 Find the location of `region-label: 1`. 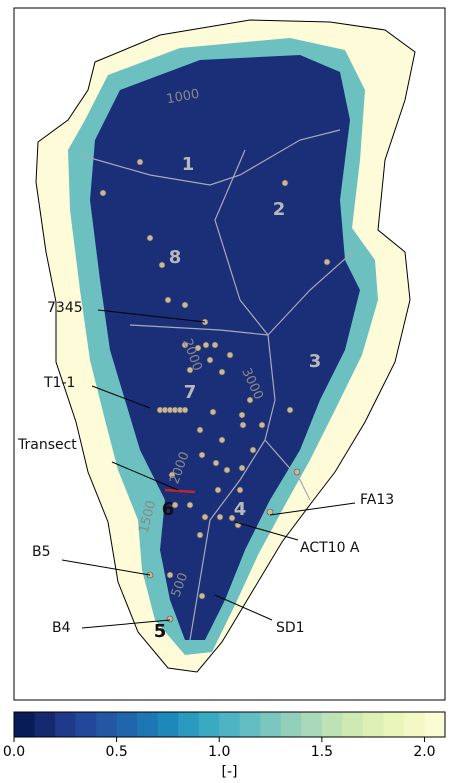

region-label: 1 is located at coordinates (188, 164).